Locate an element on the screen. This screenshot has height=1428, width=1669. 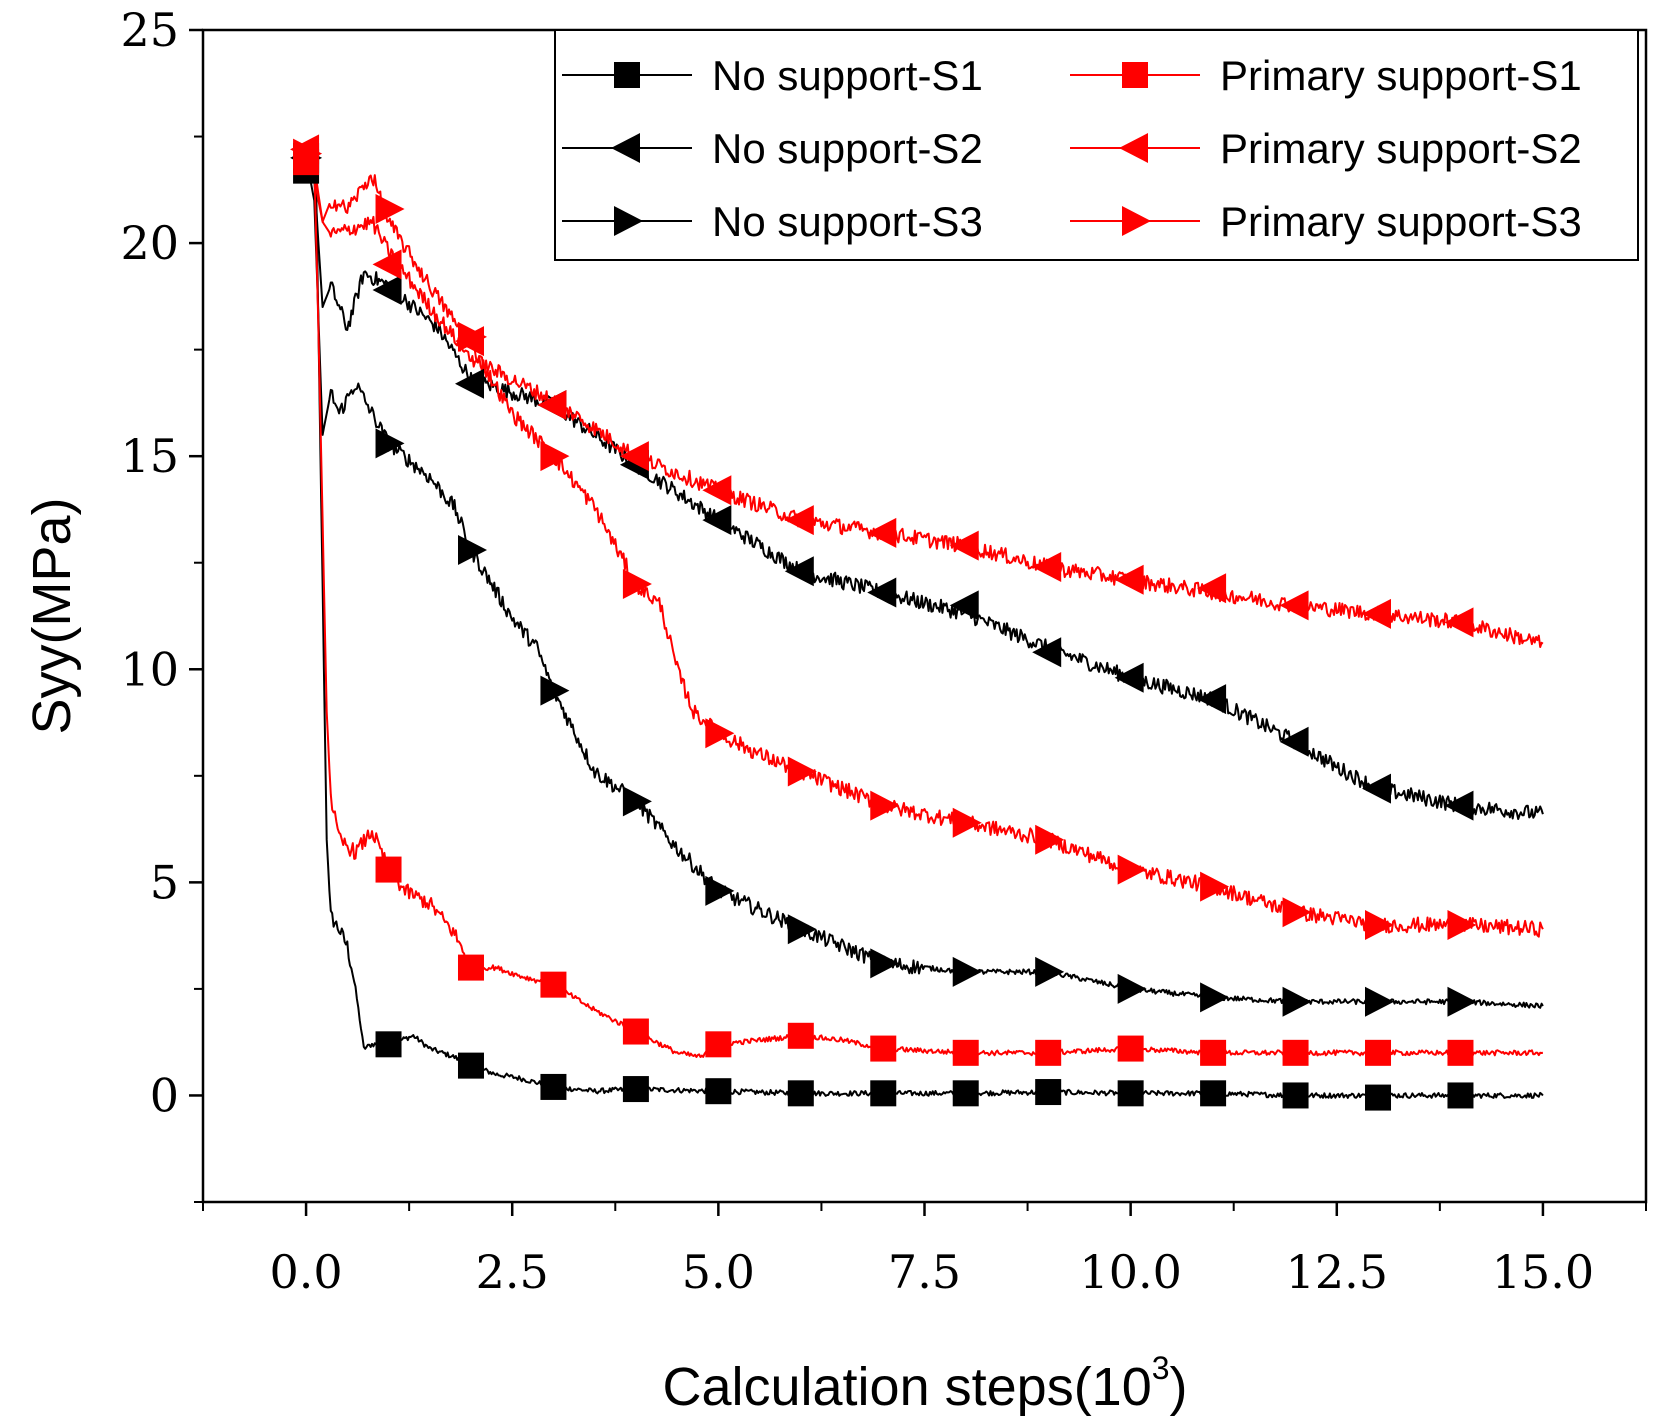
legend-label: No support-S2 is located at coordinates (847, 148).